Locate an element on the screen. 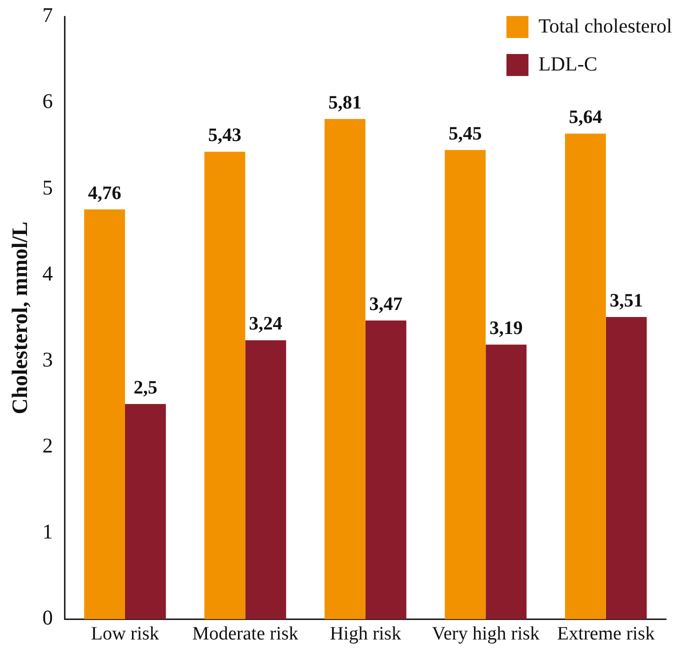  data-label: 5,81 is located at coordinates (345, 103).